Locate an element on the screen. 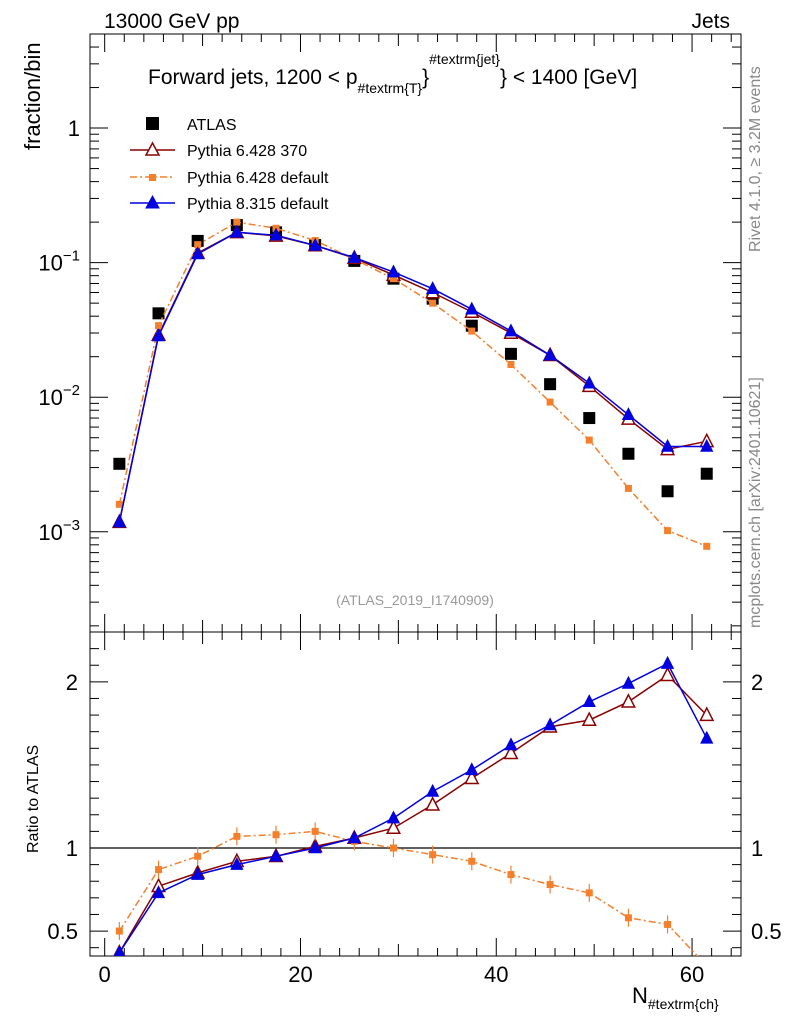  plot-title-brace: } is located at coordinates (425, 77).